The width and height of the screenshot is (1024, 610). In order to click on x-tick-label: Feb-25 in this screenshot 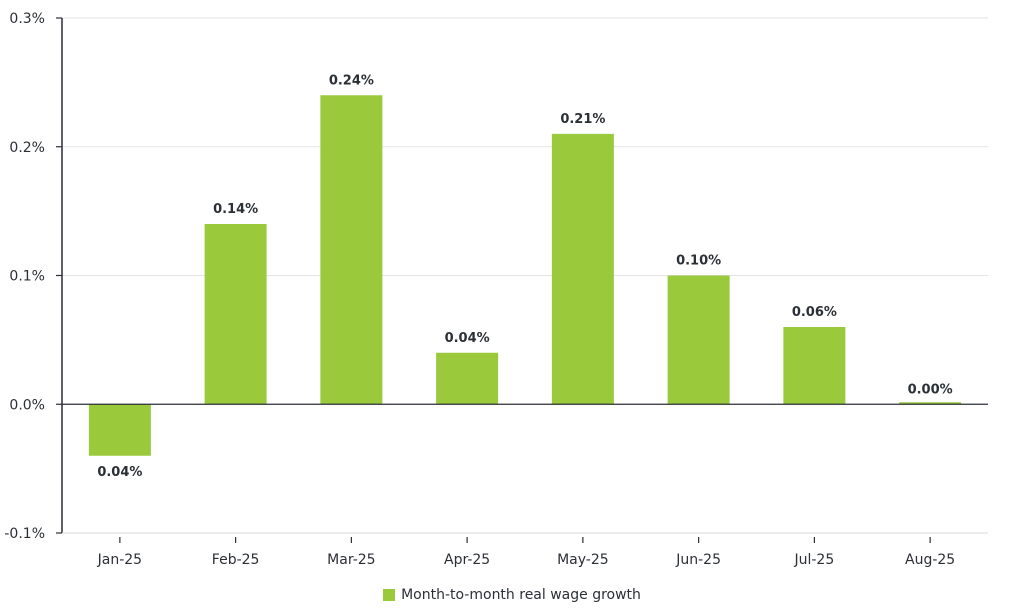, I will do `click(236, 560)`.